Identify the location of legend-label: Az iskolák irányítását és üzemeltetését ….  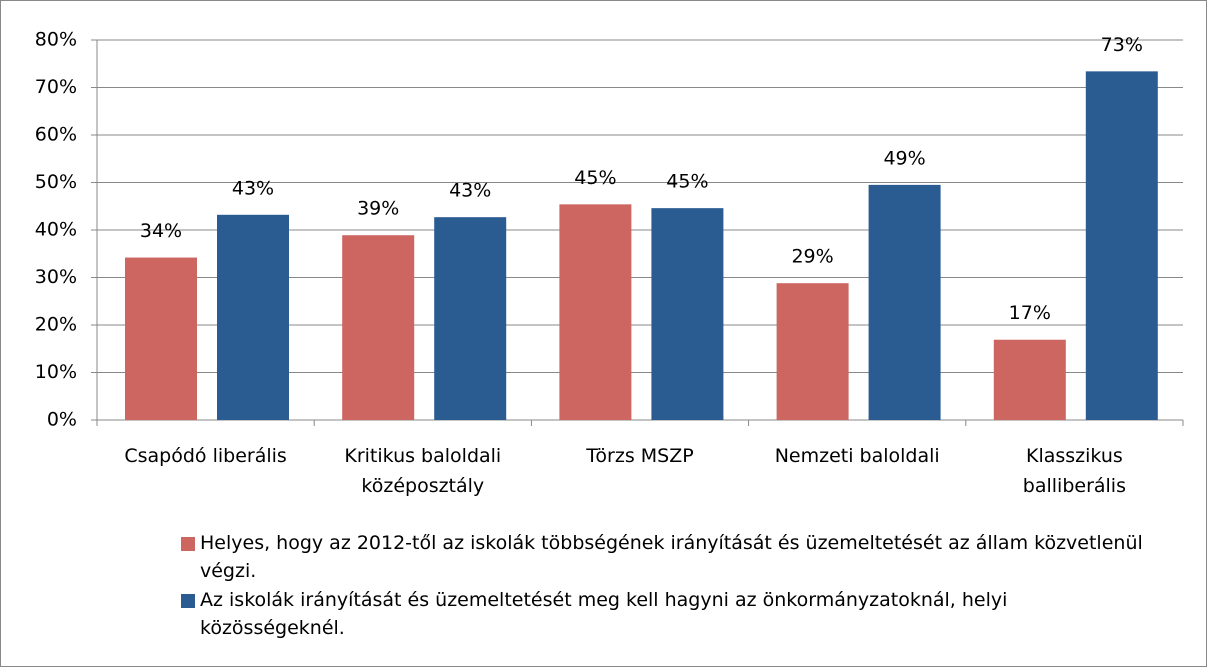
(604, 614).